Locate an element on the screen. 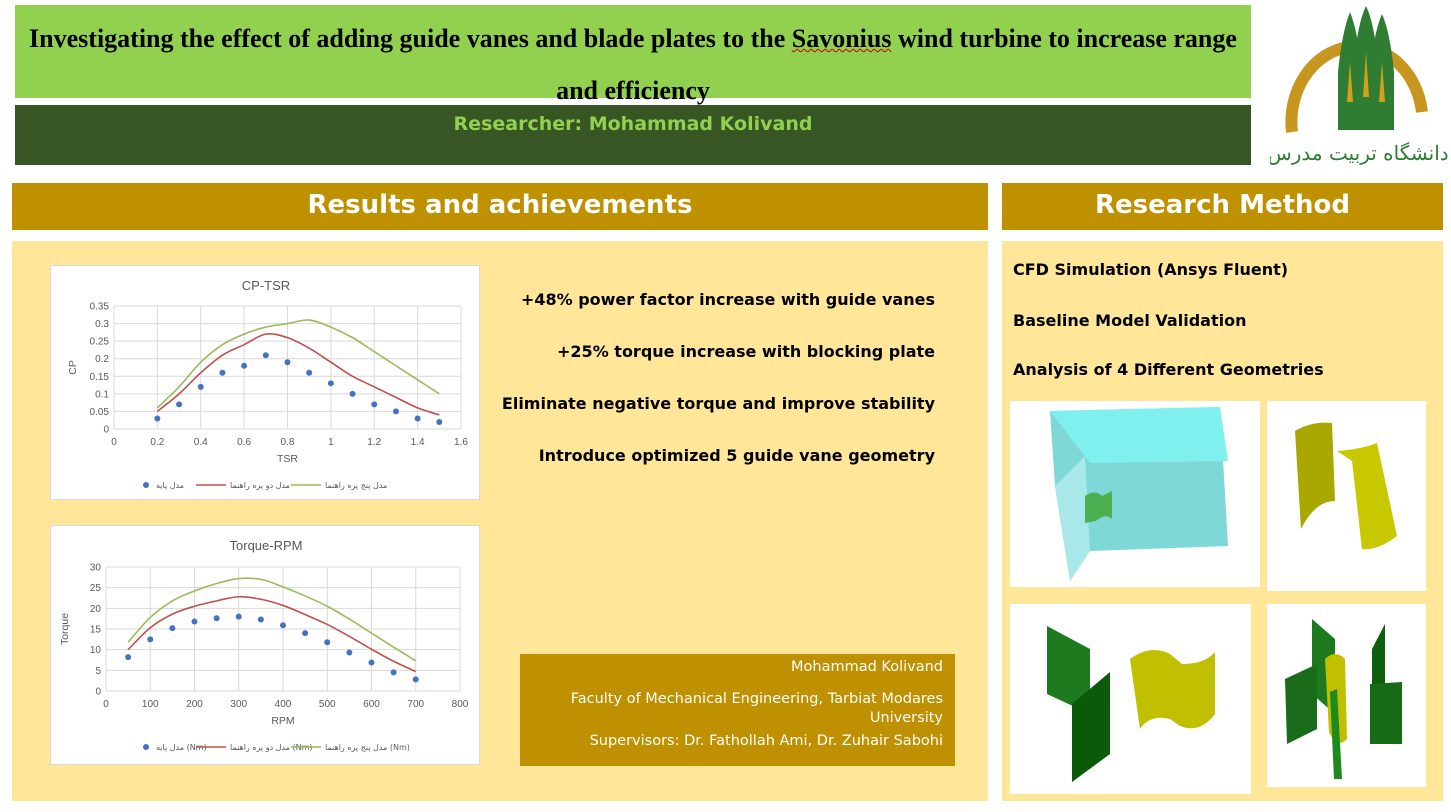 This screenshot has width=1451, height=812. title-text-savonius: Savonius is located at coordinates (841, 38).